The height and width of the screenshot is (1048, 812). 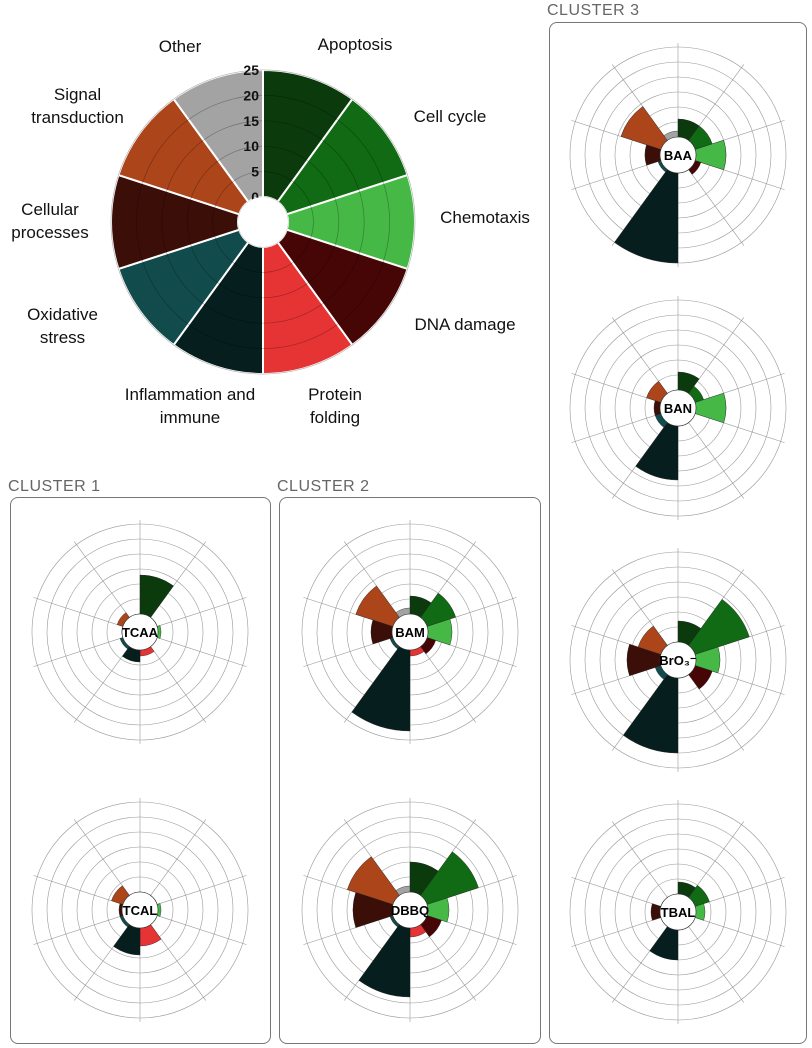 I want to click on chart-title: BAN, so click(x=678, y=408).